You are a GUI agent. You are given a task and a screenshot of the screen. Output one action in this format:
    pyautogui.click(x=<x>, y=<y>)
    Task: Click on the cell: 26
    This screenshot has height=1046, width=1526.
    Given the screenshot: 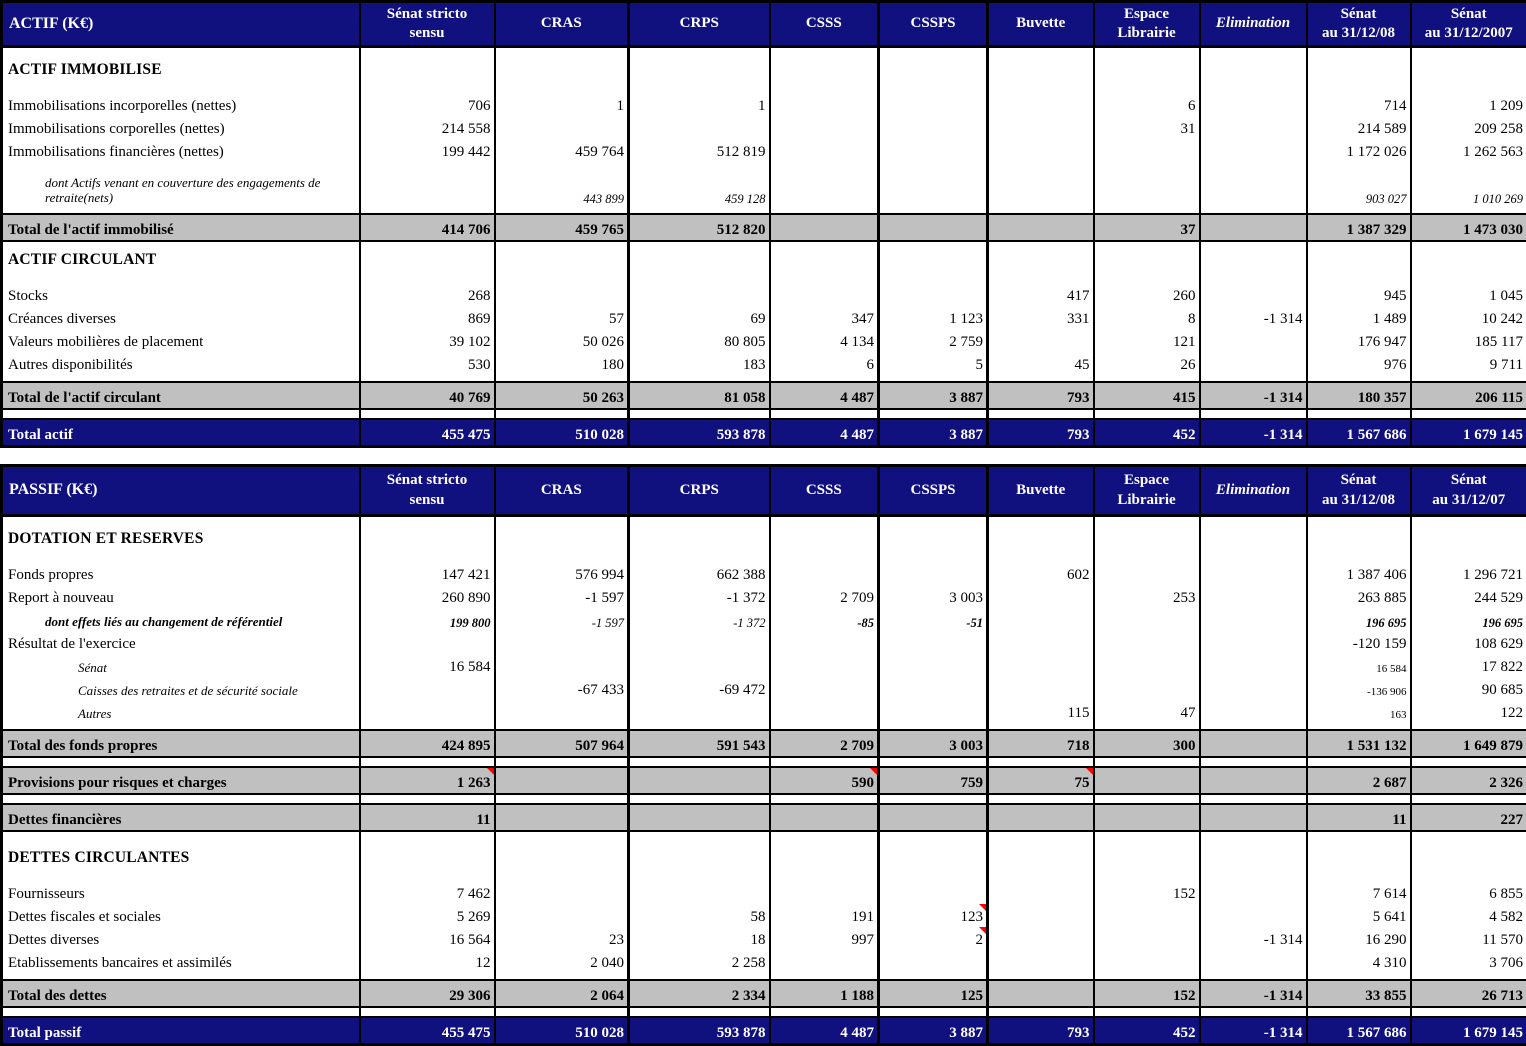 What is the action you would take?
    pyautogui.click(x=1147, y=363)
    